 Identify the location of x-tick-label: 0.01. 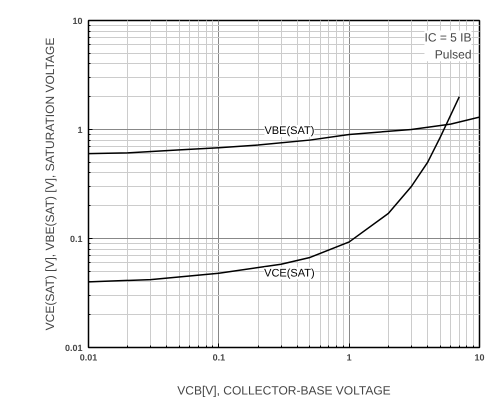
(89, 357).